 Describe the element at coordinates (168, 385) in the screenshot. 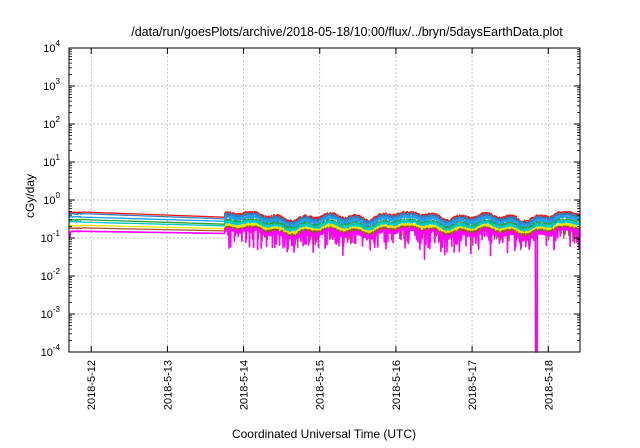

I see `x-tick-label: 2018-5-13` at that location.